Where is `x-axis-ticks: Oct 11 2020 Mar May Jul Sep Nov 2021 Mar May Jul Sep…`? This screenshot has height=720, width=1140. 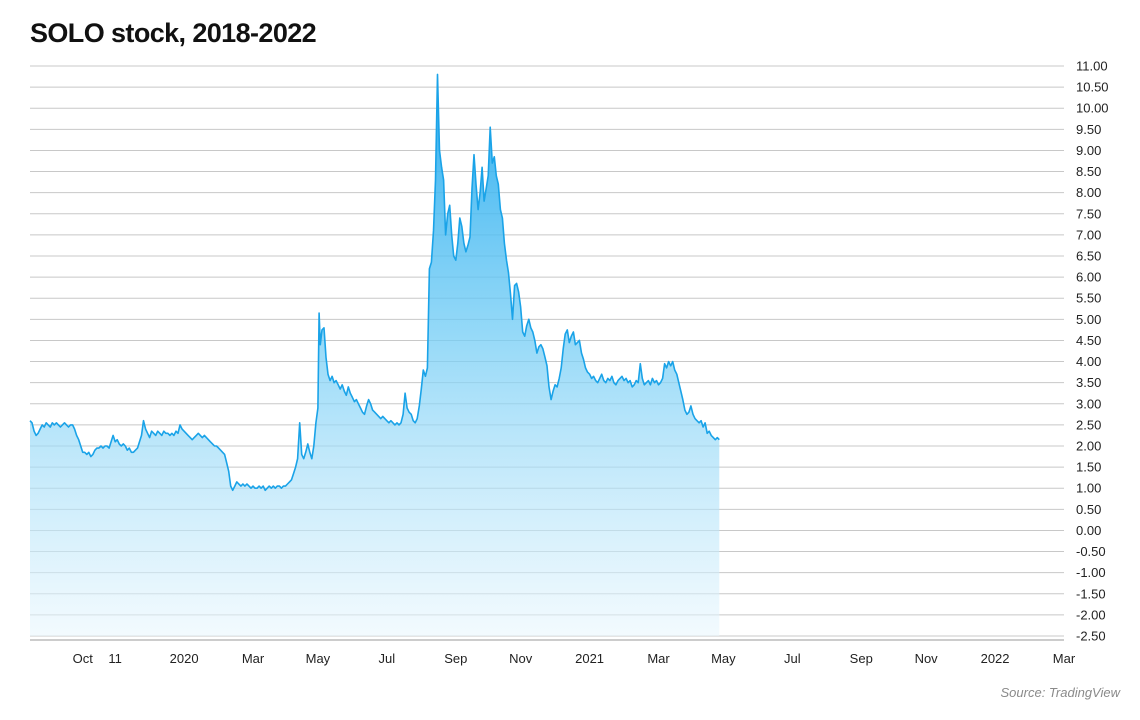 x-axis-ticks: Oct 11 2020 Mar May Jul Sep Nov 2021 Mar May Jul Sep… is located at coordinates (574, 658).